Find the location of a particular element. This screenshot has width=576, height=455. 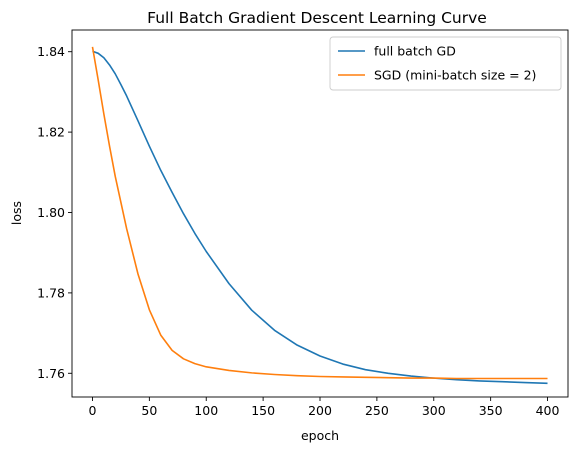

x-tick-label: 300 is located at coordinates (434, 410).